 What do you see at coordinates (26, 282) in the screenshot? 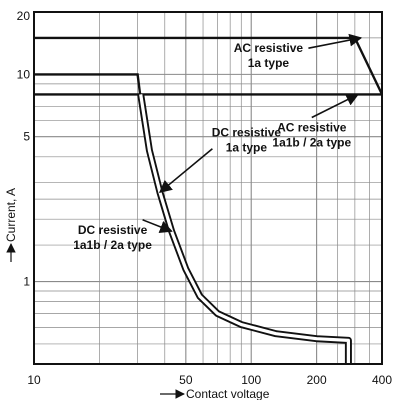
I see `y-tick-label: 1` at bounding box center [26, 282].